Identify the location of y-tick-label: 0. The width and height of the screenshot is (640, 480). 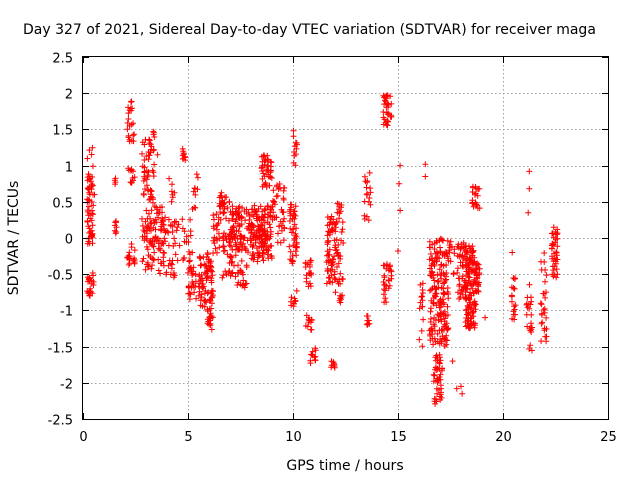
(69, 240).